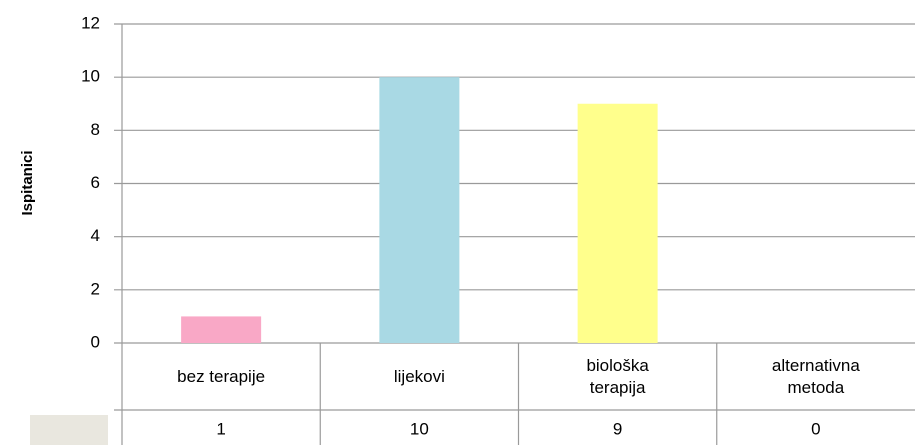 The image size is (915, 445). What do you see at coordinates (90, 76) in the screenshot?
I see `y-tick-label: 10` at bounding box center [90, 76].